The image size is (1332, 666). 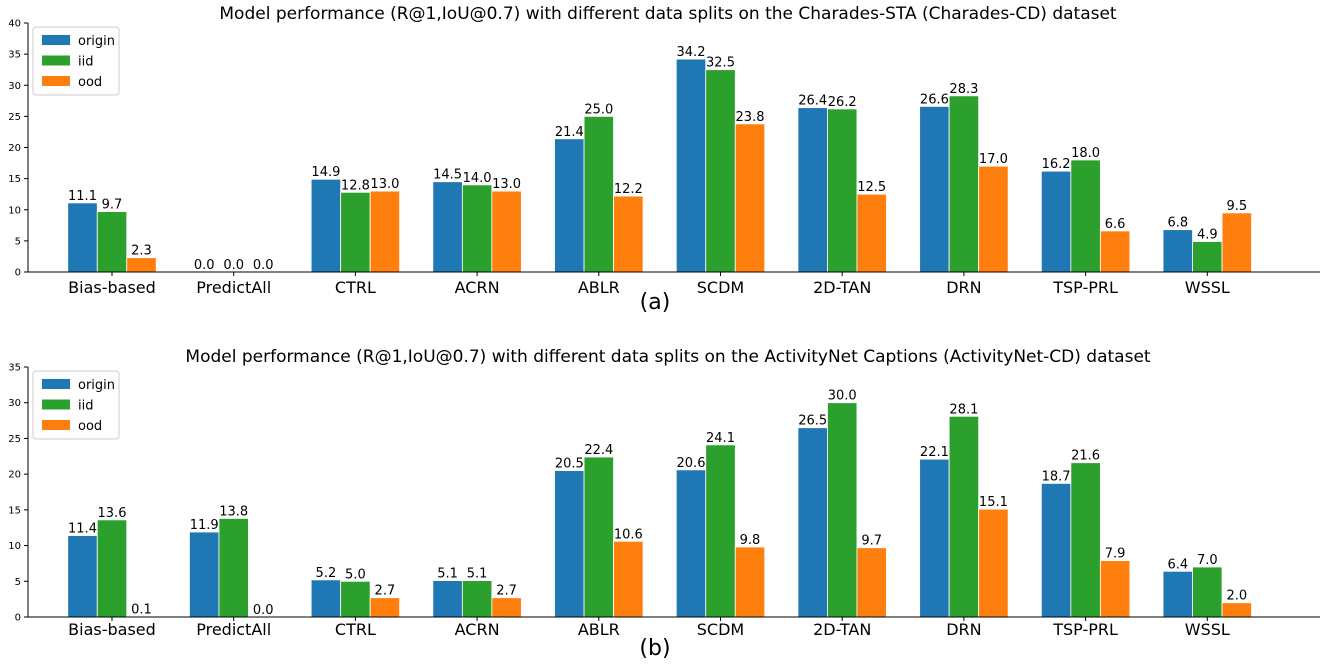 What do you see at coordinates (141, 251) in the screenshot?
I see `bar-value-label: 2.3` at bounding box center [141, 251].